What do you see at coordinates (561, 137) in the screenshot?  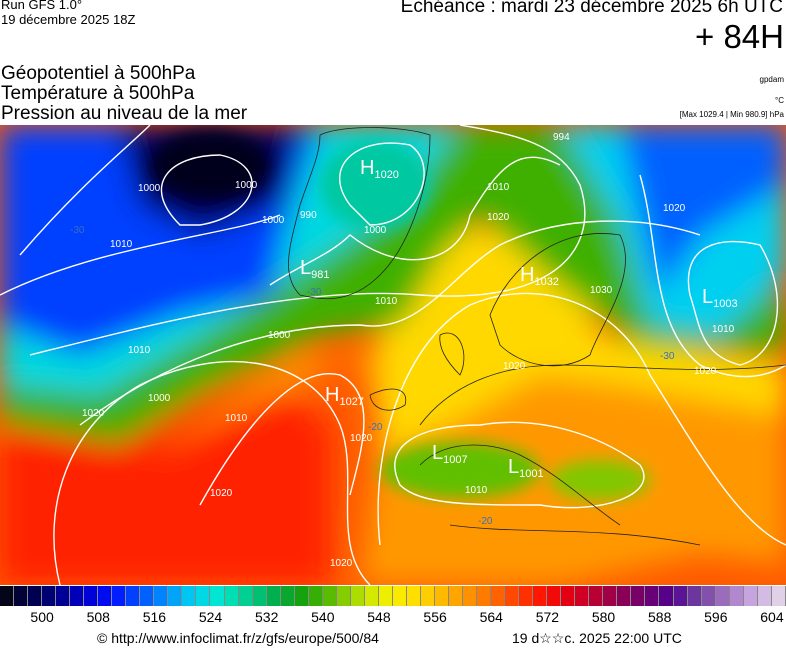 I see `isobar-label: 994` at bounding box center [561, 137].